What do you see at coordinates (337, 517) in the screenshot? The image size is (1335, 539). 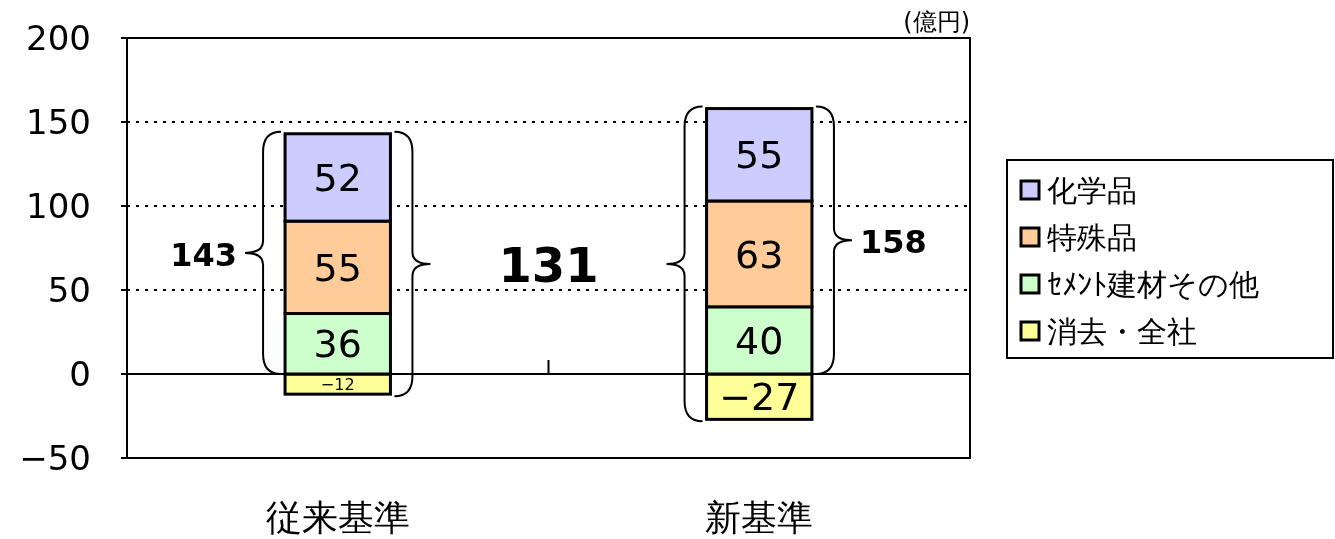 I see `x-tick-label: 従来基準` at bounding box center [337, 517].